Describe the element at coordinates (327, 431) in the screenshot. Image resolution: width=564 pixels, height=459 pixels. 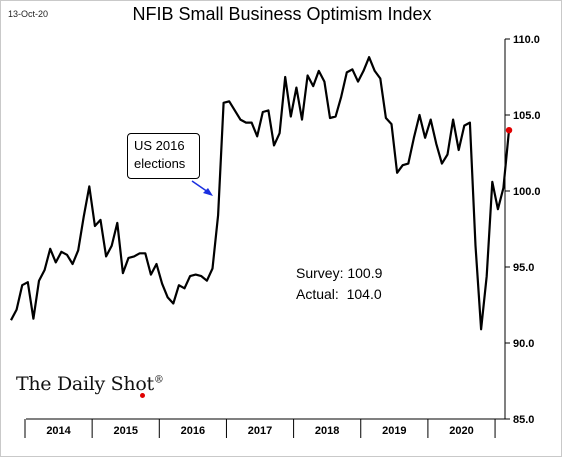
I see `x-year-label: 2018` at that location.